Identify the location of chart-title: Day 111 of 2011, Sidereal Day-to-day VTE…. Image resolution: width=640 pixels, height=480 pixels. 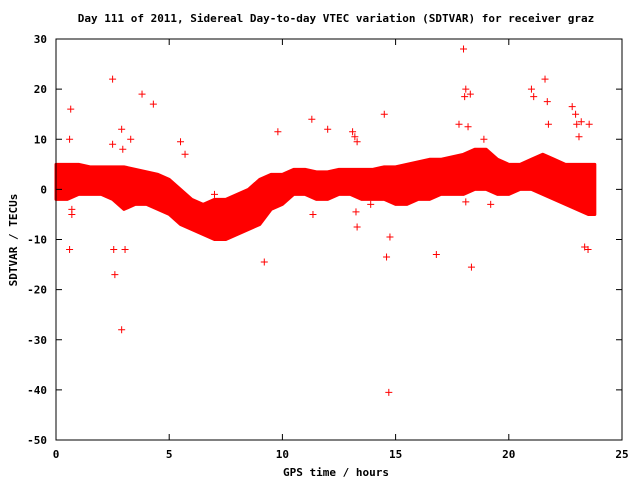
(336, 18).